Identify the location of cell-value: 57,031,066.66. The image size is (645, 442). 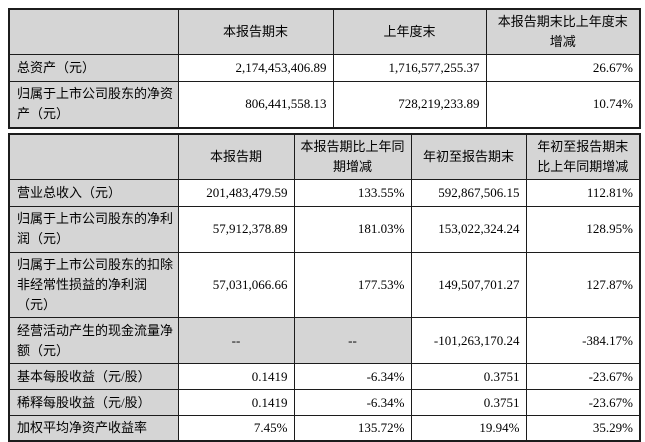
(236, 285).